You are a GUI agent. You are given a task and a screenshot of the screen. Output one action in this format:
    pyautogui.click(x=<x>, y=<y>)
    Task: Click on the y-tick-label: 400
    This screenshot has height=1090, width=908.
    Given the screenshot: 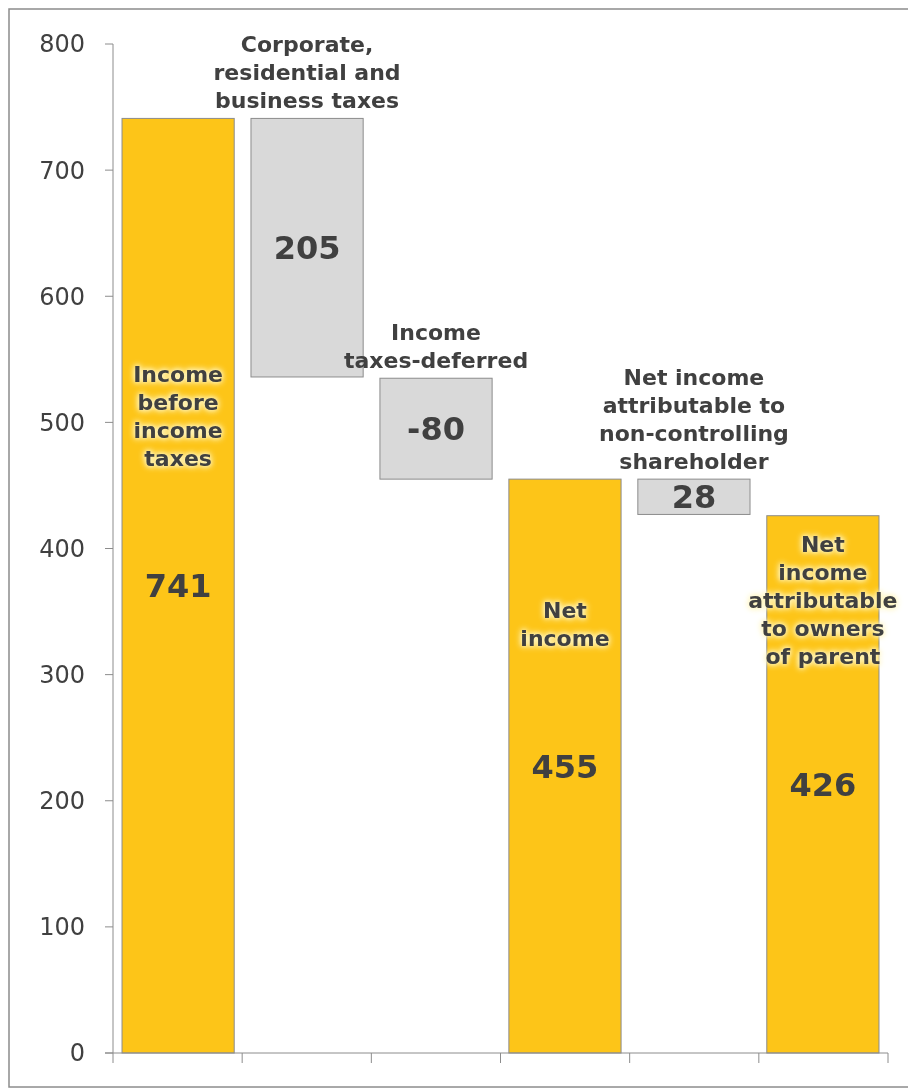 What is the action you would take?
    pyautogui.click(x=62, y=548)
    